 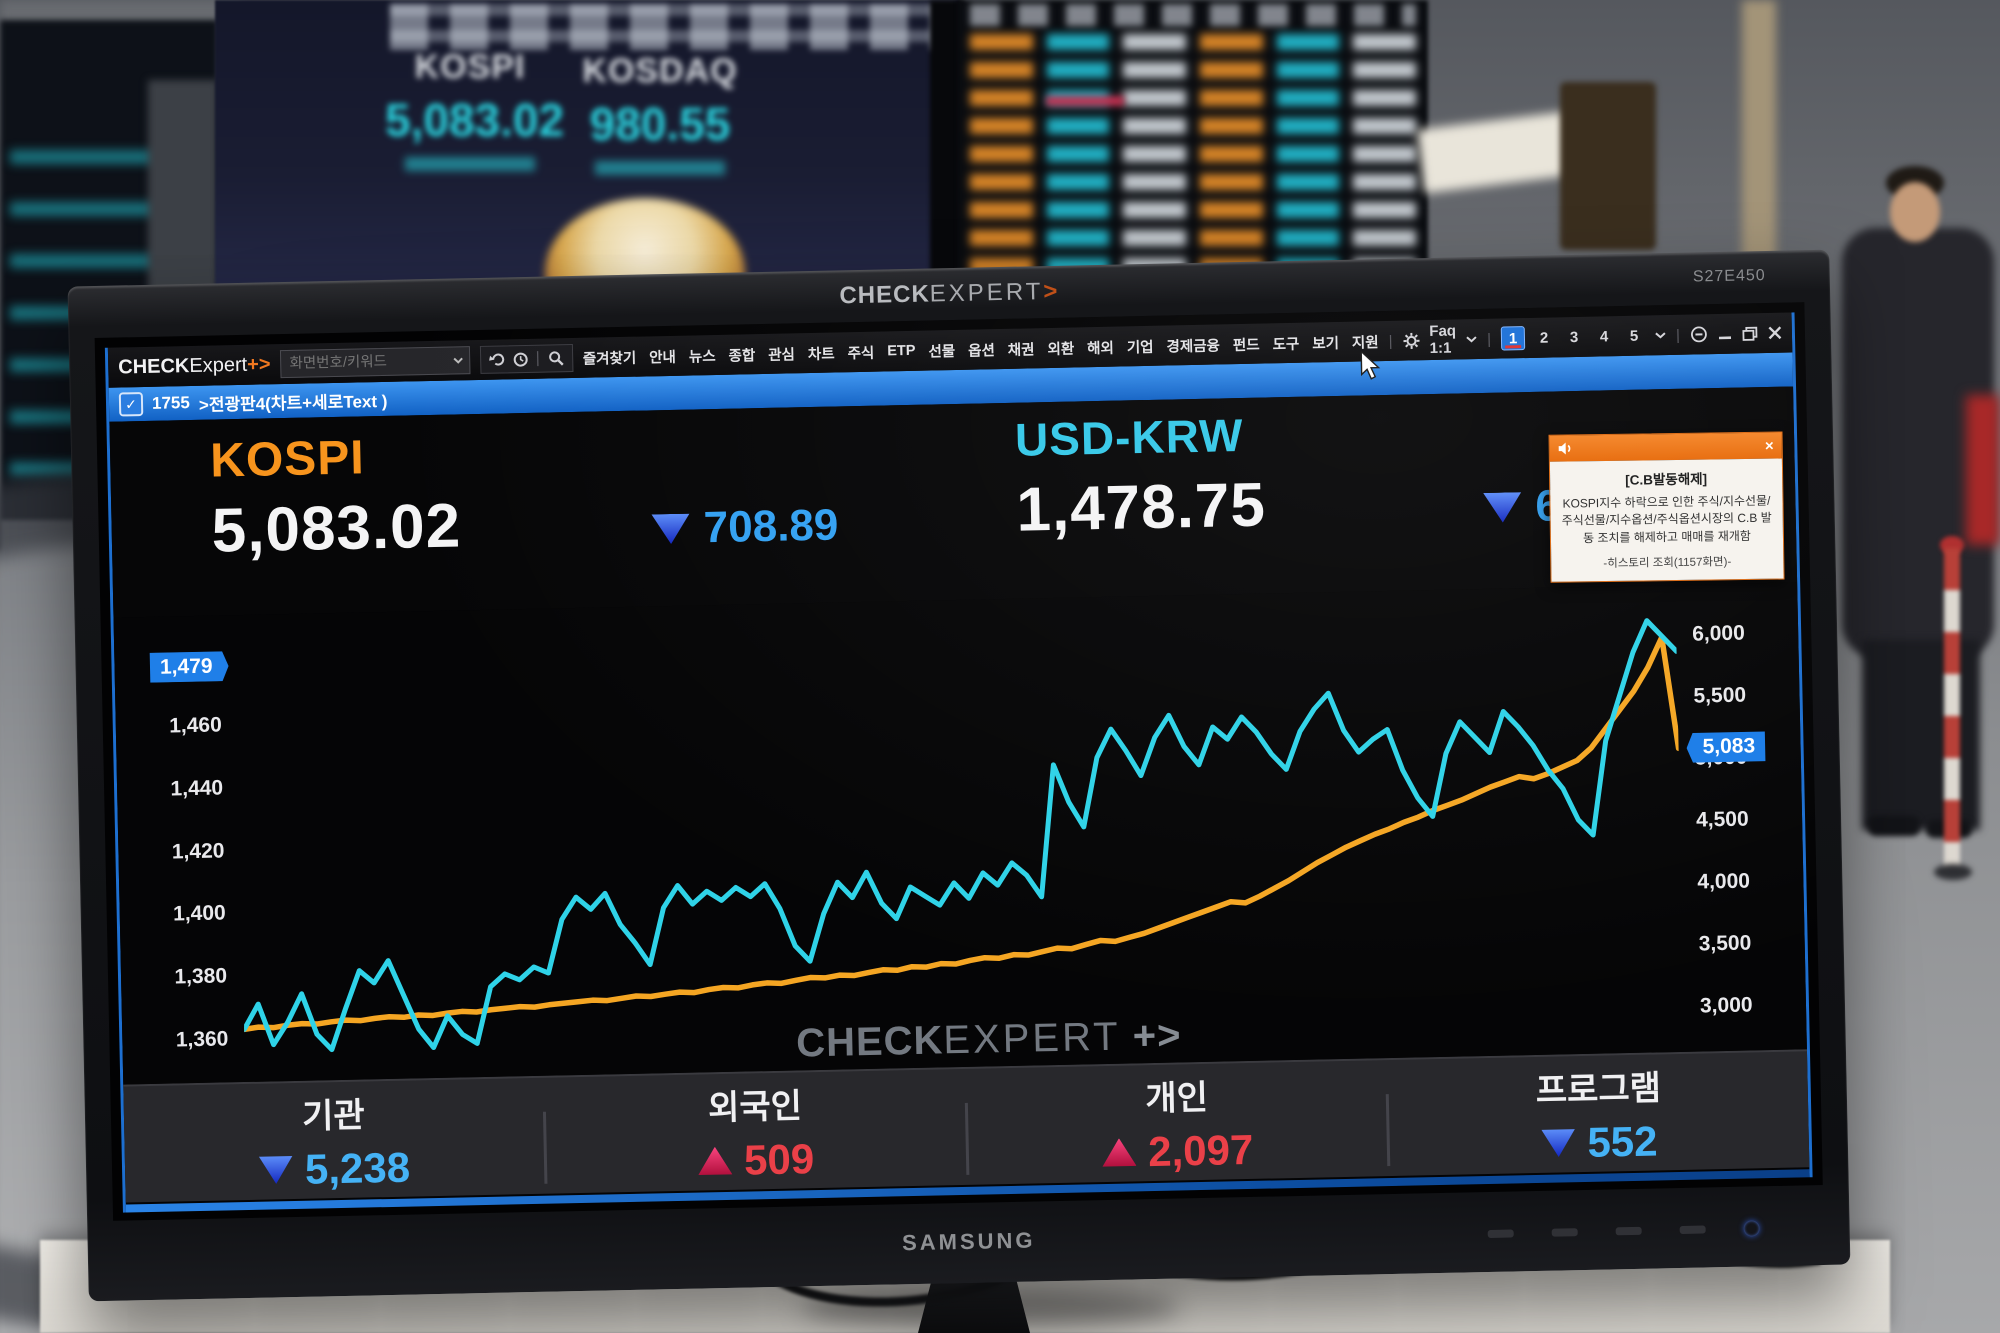 What do you see at coordinates (189, 667) in the screenshot?
I see `current-price-badge-1,479: 1,479` at bounding box center [189, 667].